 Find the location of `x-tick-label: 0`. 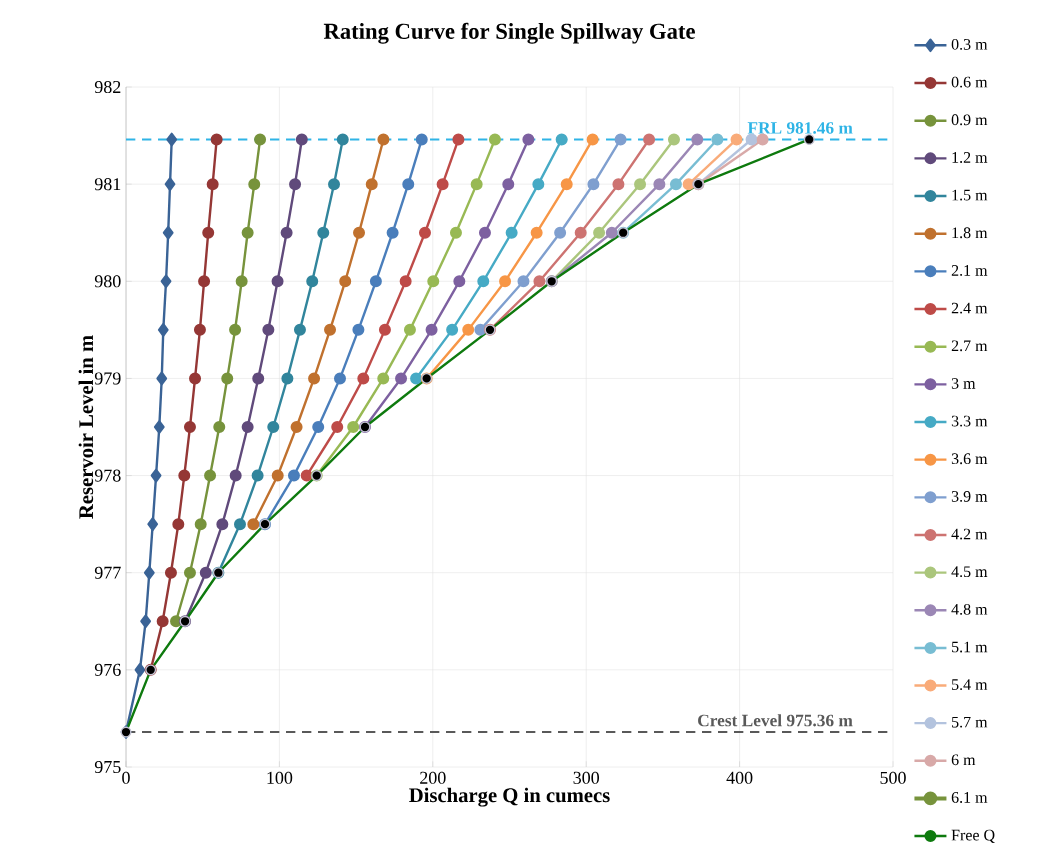

x-tick-label: 0 is located at coordinates (126, 777).